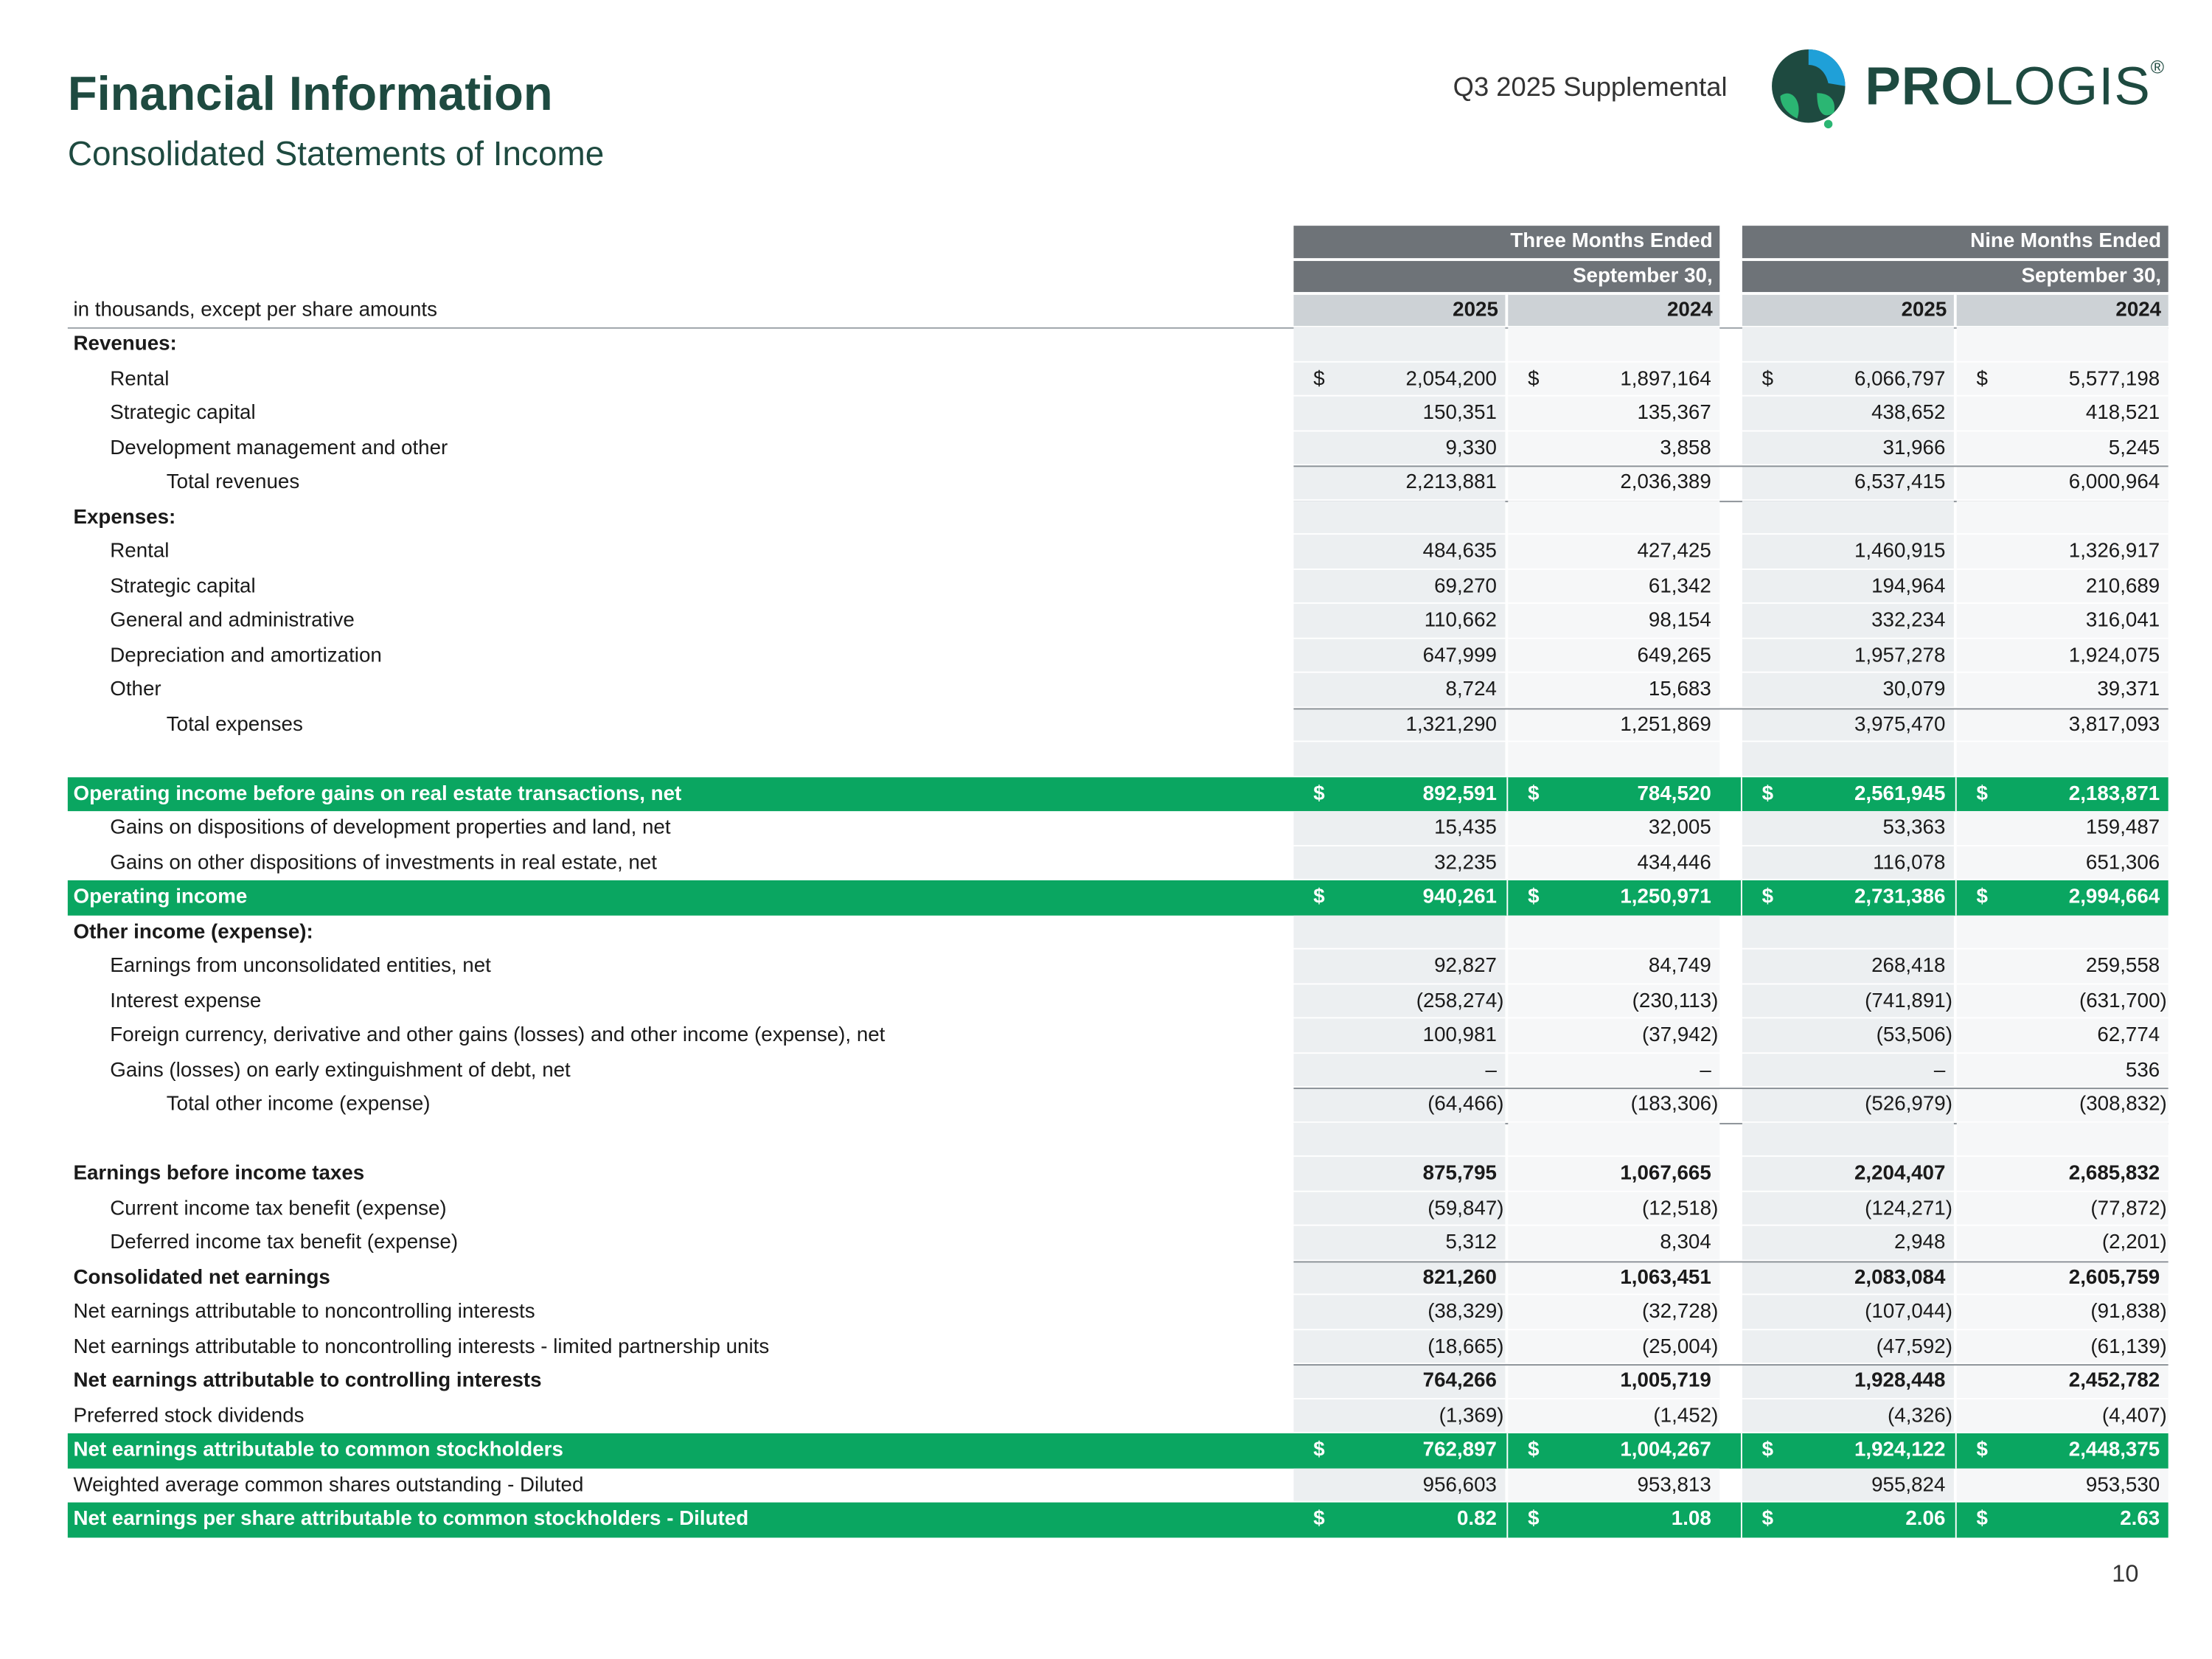 The width and height of the screenshot is (2212, 1659). I want to click on value: 6,066,797, so click(1900, 379).